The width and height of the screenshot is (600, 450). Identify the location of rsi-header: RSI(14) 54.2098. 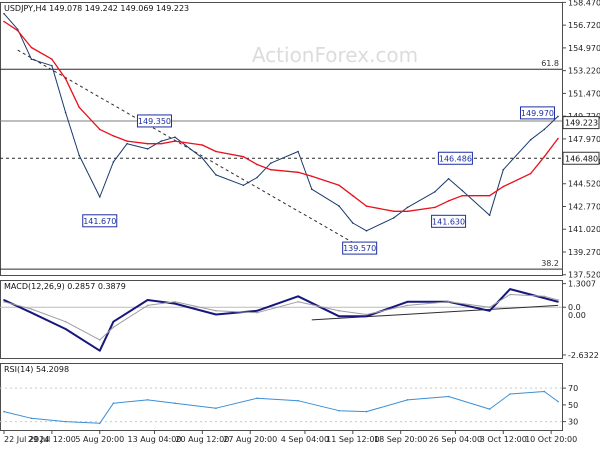
(36, 369).